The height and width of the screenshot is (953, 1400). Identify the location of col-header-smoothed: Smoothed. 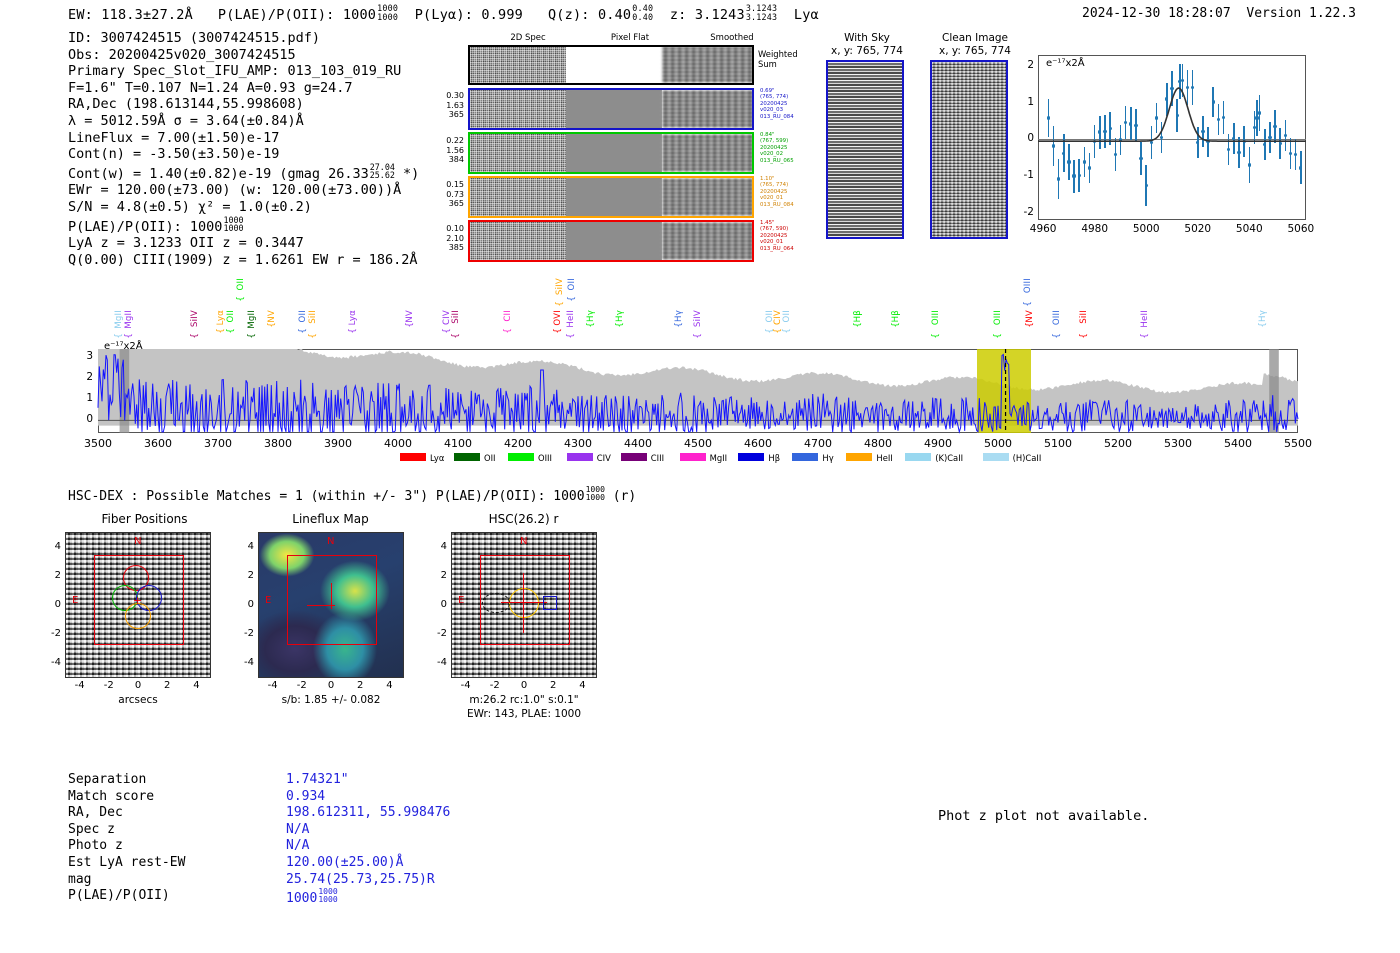
(732, 38).